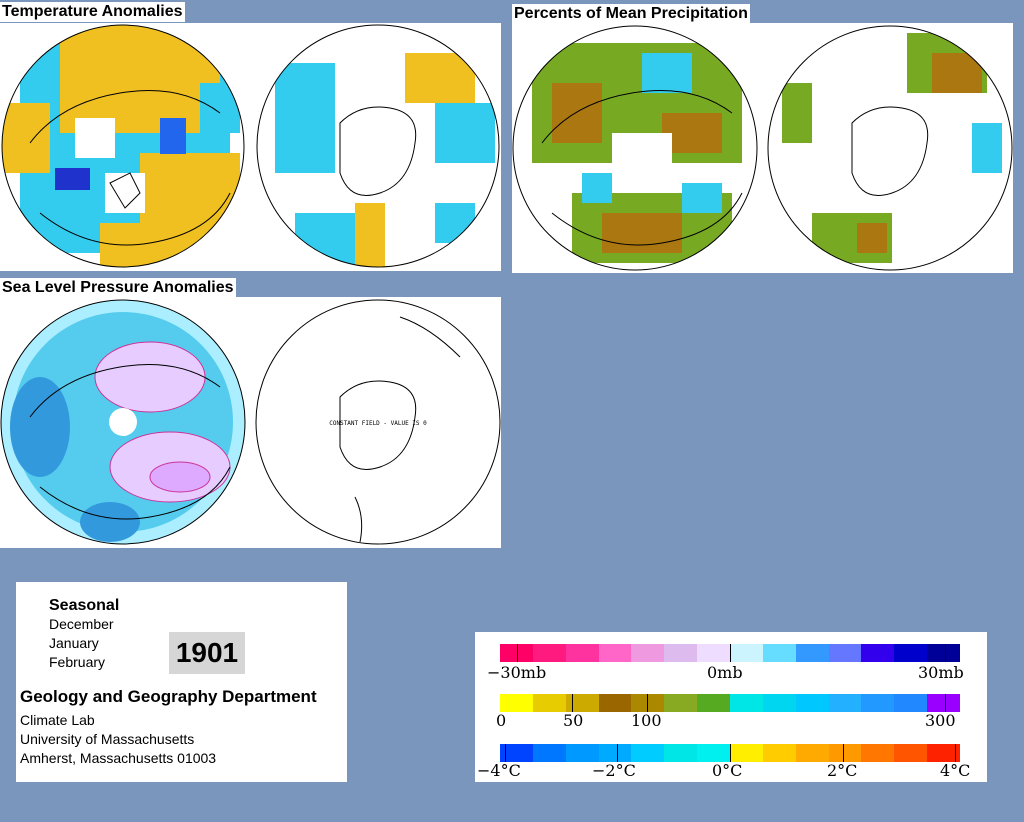  Describe the element at coordinates (81, 624) in the screenshot. I see `month-december: December` at that location.